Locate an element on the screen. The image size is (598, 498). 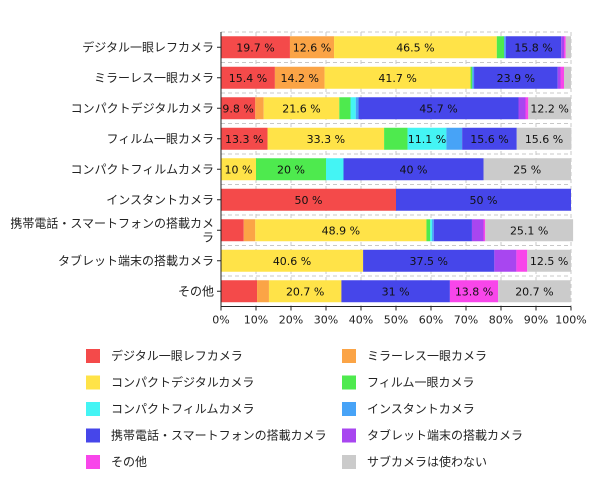
data-label: 50 % is located at coordinates (484, 200).